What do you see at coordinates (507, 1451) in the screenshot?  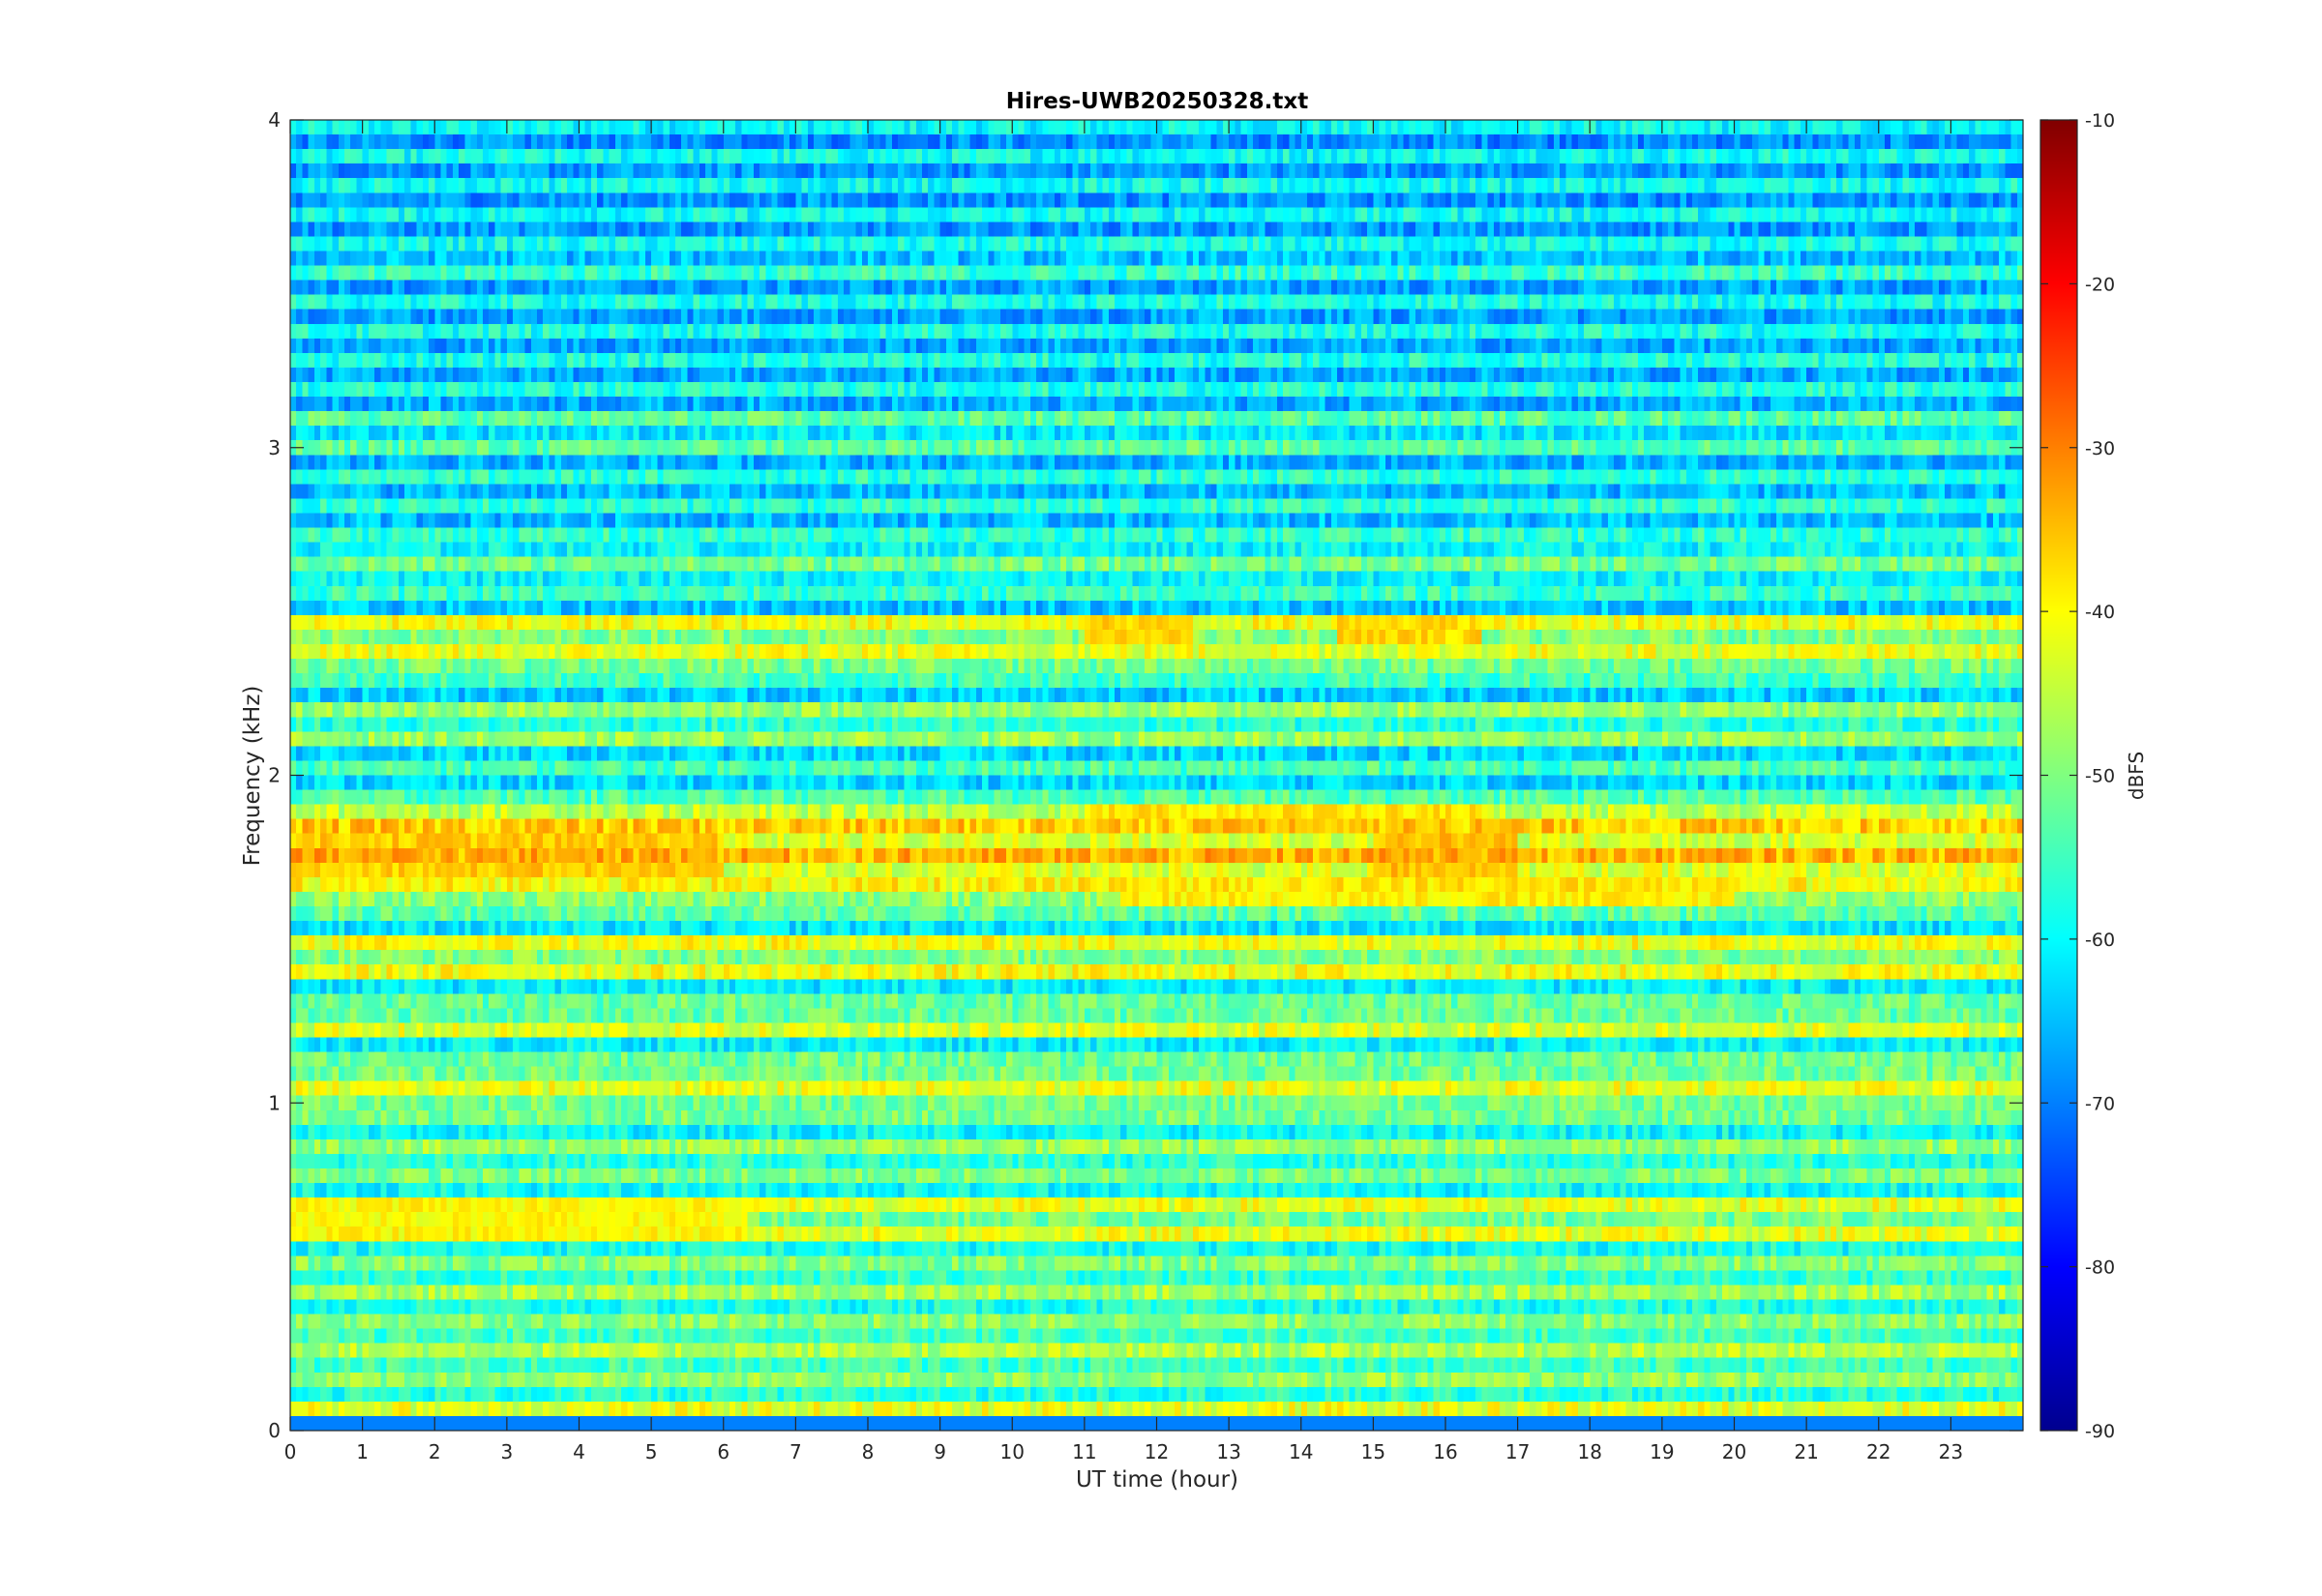 I see `x-tick-label: 3` at bounding box center [507, 1451].